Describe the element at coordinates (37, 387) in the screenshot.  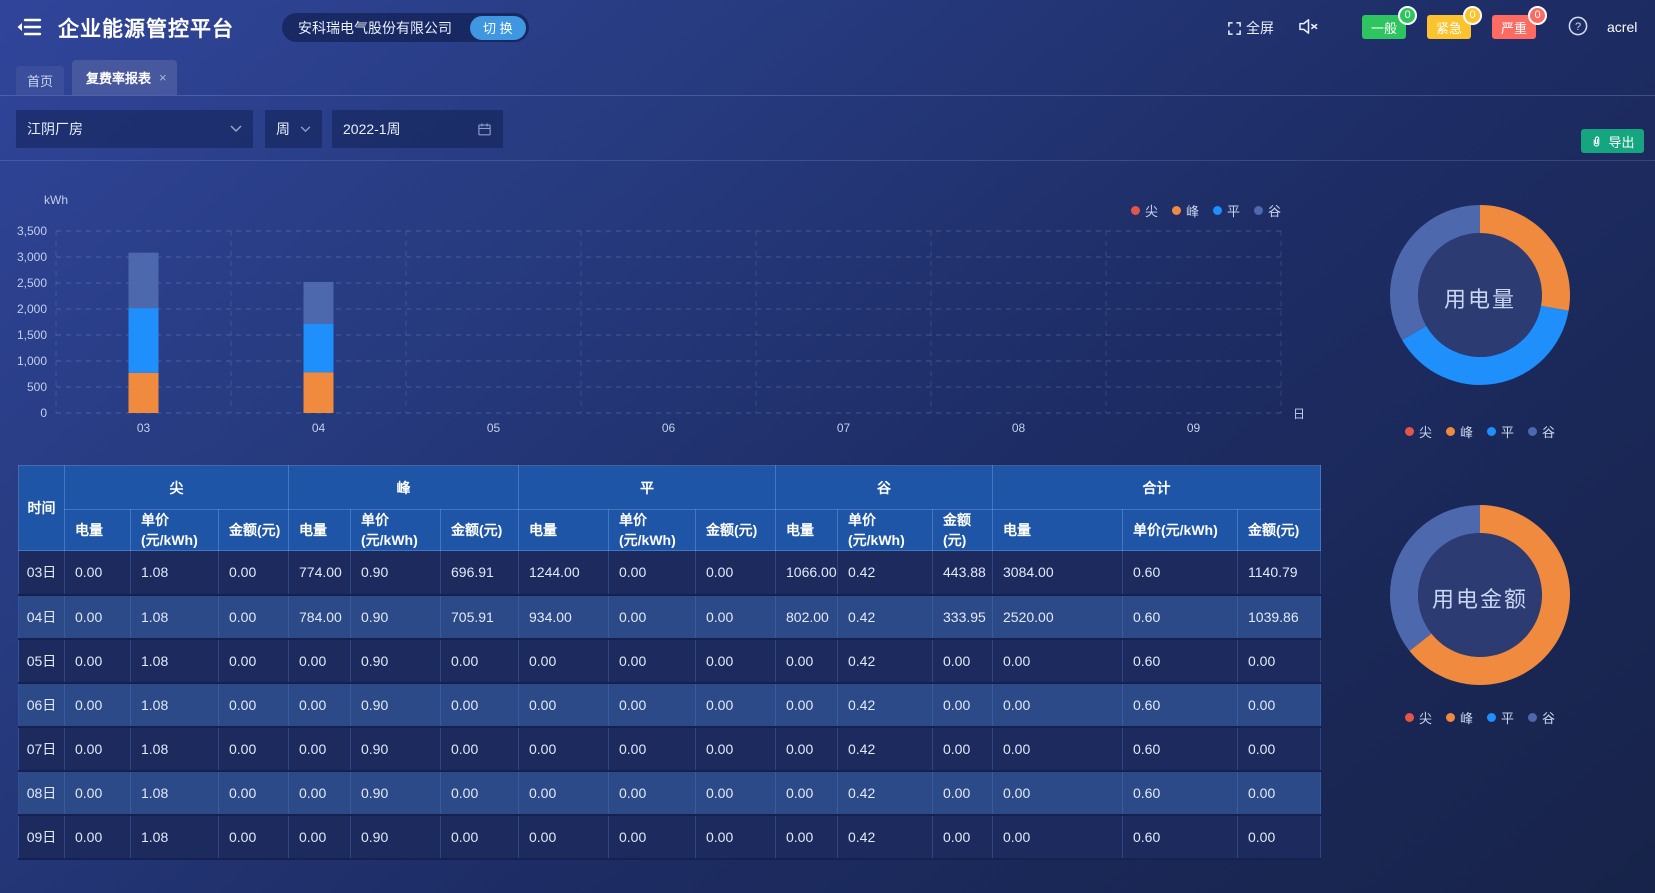
I see `y-axis-tick: 500` at that location.